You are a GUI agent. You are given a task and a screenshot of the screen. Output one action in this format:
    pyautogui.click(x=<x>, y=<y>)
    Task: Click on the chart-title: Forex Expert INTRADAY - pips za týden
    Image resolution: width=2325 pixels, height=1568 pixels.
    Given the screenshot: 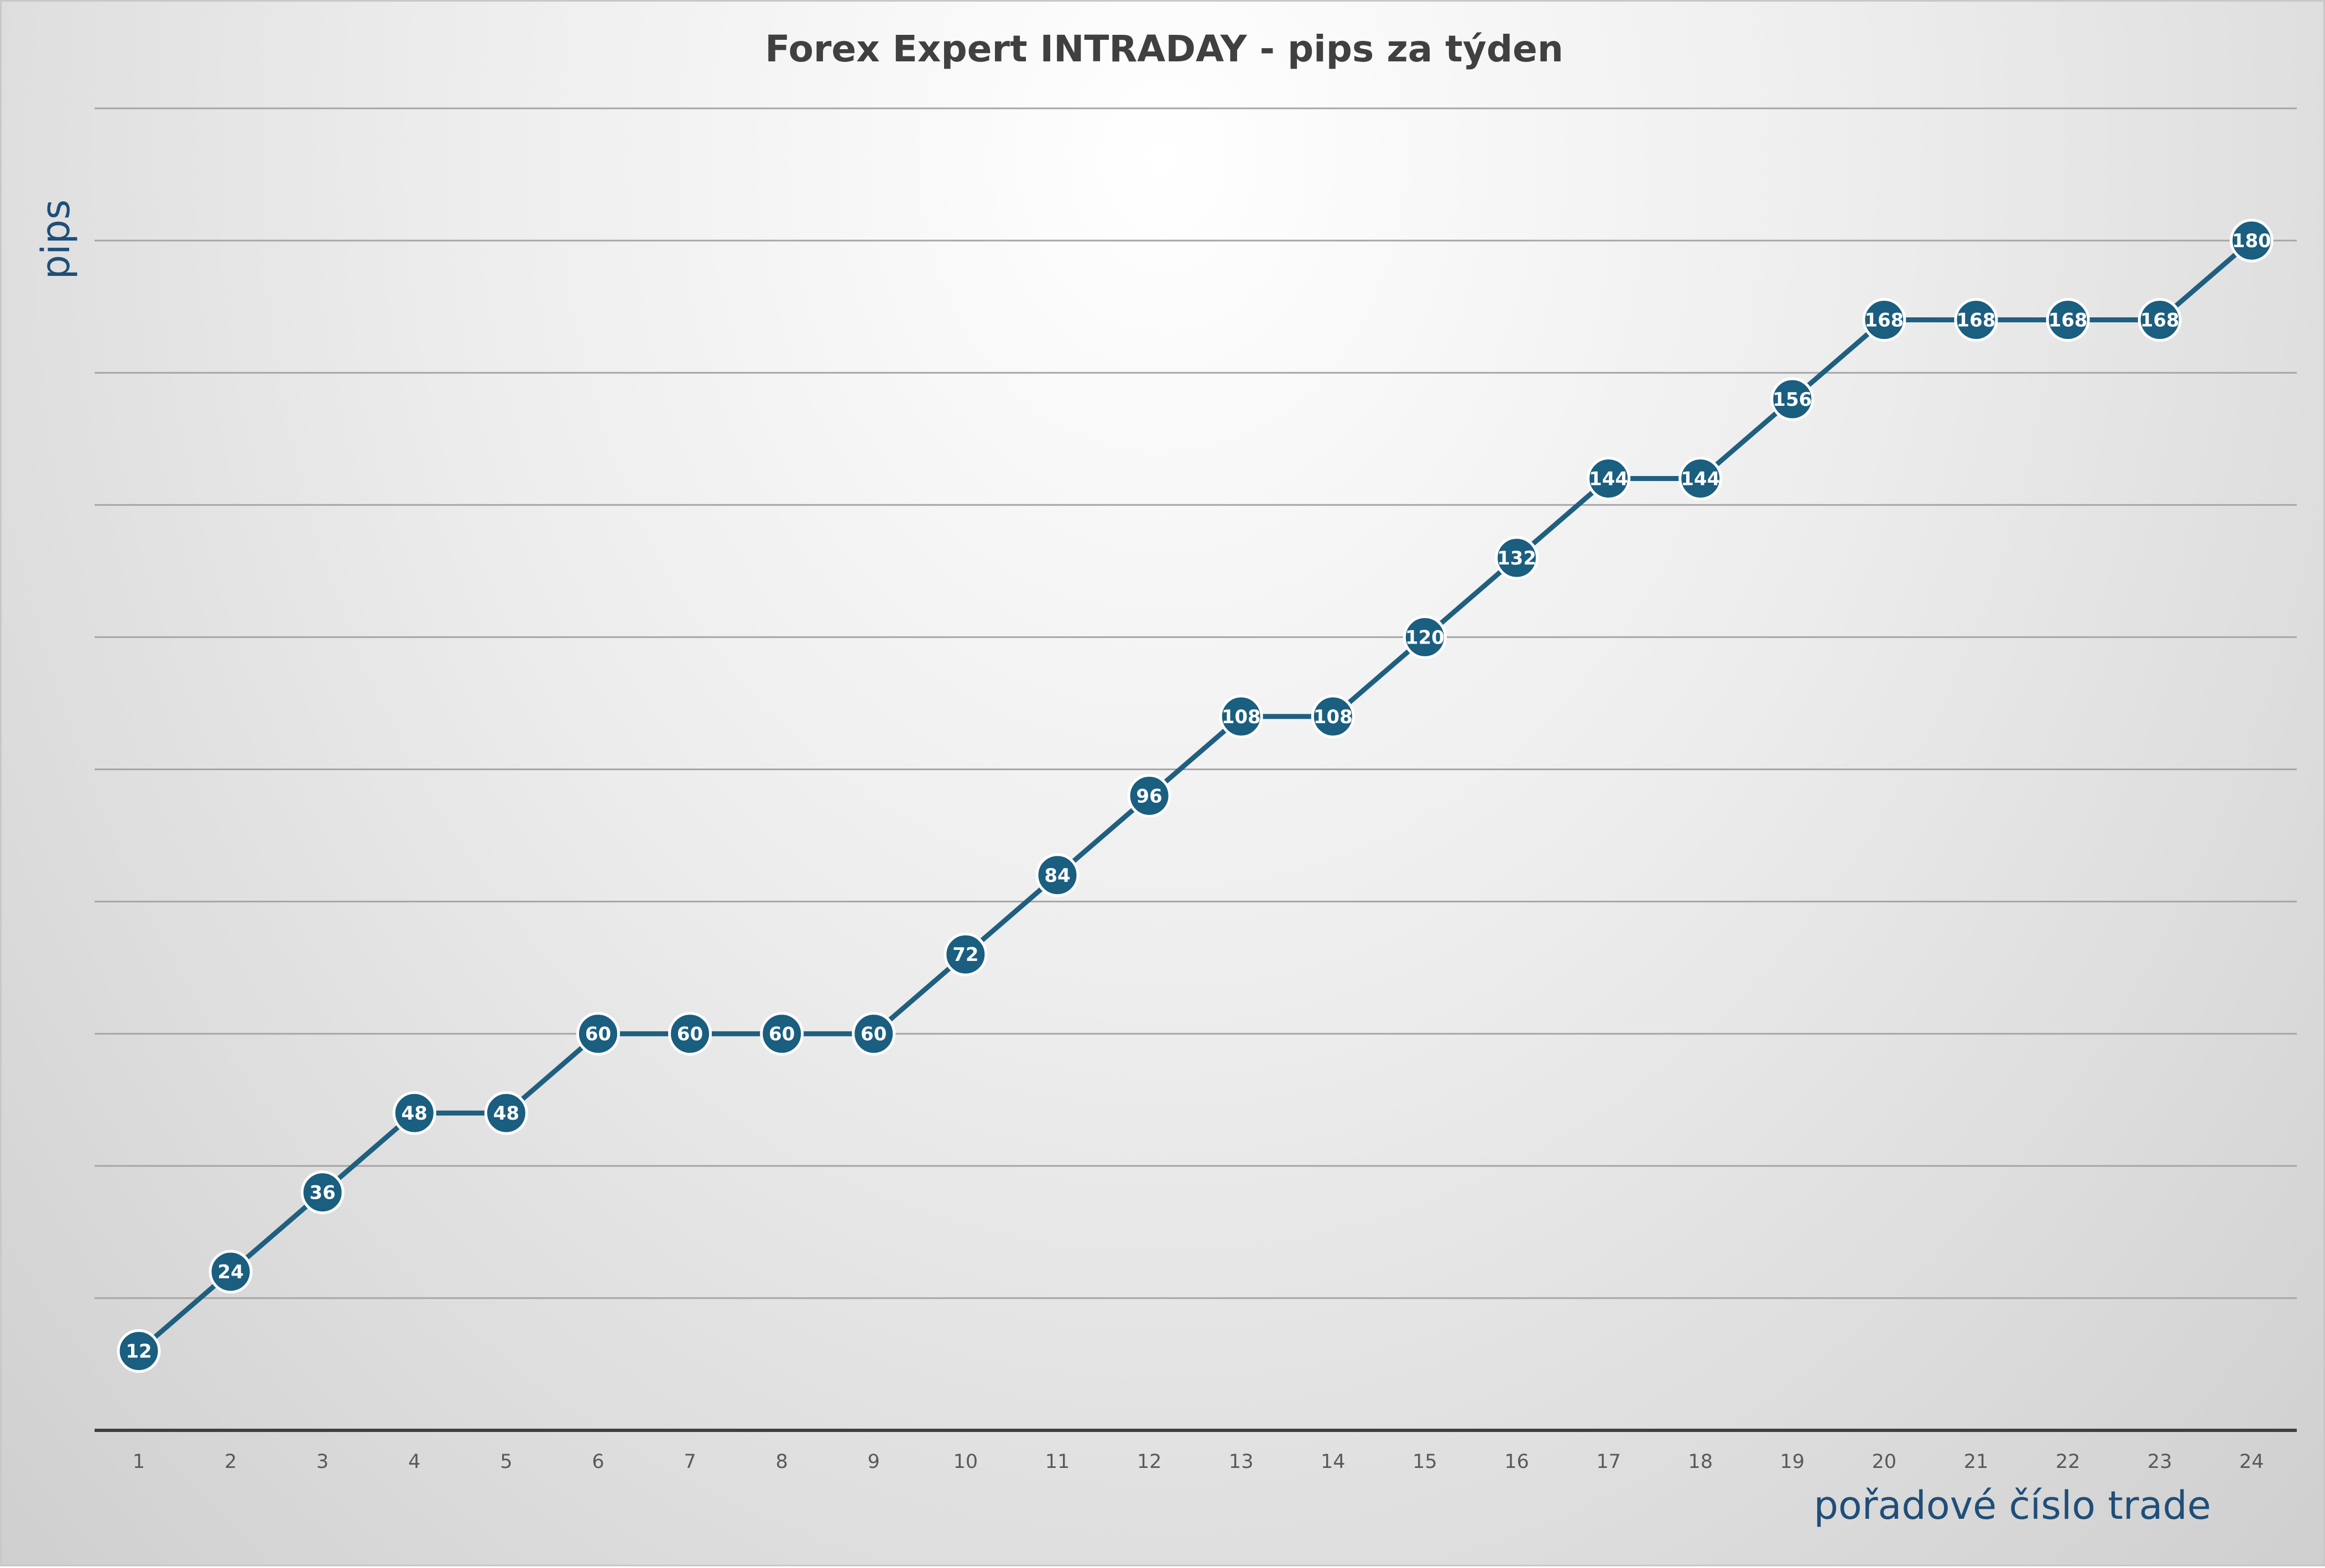 What is the action you would take?
    pyautogui.click(x=1164, y=49)
    